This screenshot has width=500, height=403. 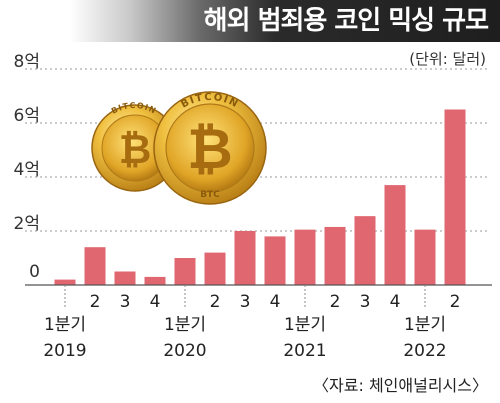 What do you see at coordinates (27, 224) in the screenshot?
I see `y-tick-label: 2억` at bounding box center [27, 224].